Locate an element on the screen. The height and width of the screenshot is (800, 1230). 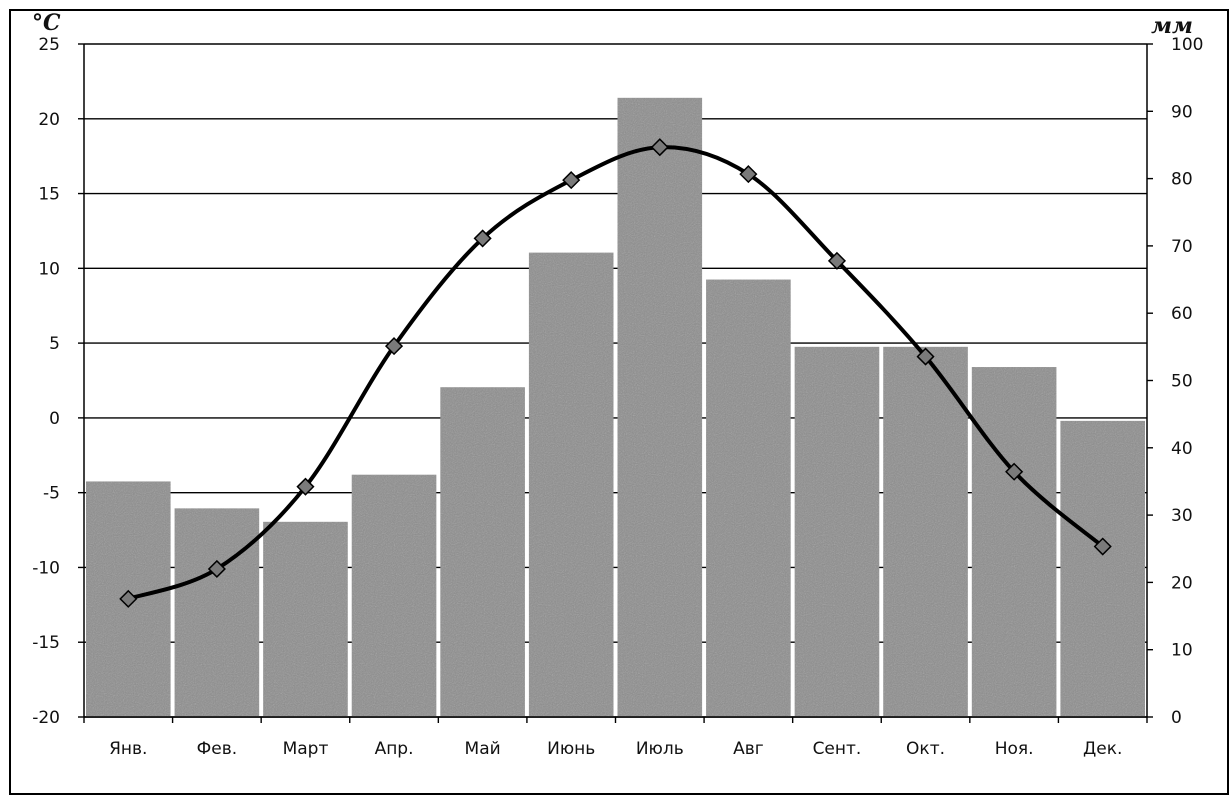
x-tick-label: Янв. is located at coordinates (128, 749).